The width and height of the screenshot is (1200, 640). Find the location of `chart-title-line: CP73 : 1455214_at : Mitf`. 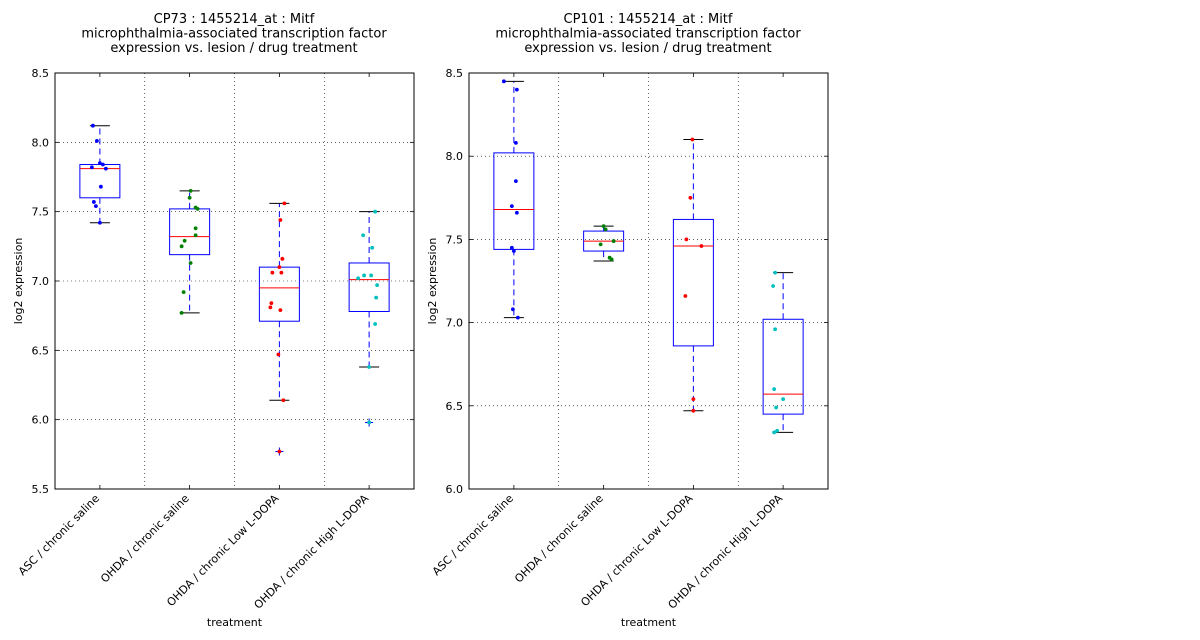

chart-title-line: CP73 : 1455214_at : Mitf is located at coordinates (234, 19).